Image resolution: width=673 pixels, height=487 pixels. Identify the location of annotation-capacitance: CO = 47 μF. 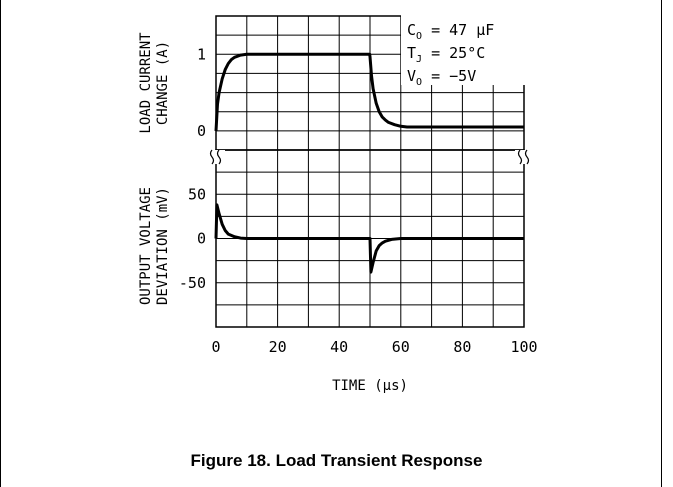
(450, 31).